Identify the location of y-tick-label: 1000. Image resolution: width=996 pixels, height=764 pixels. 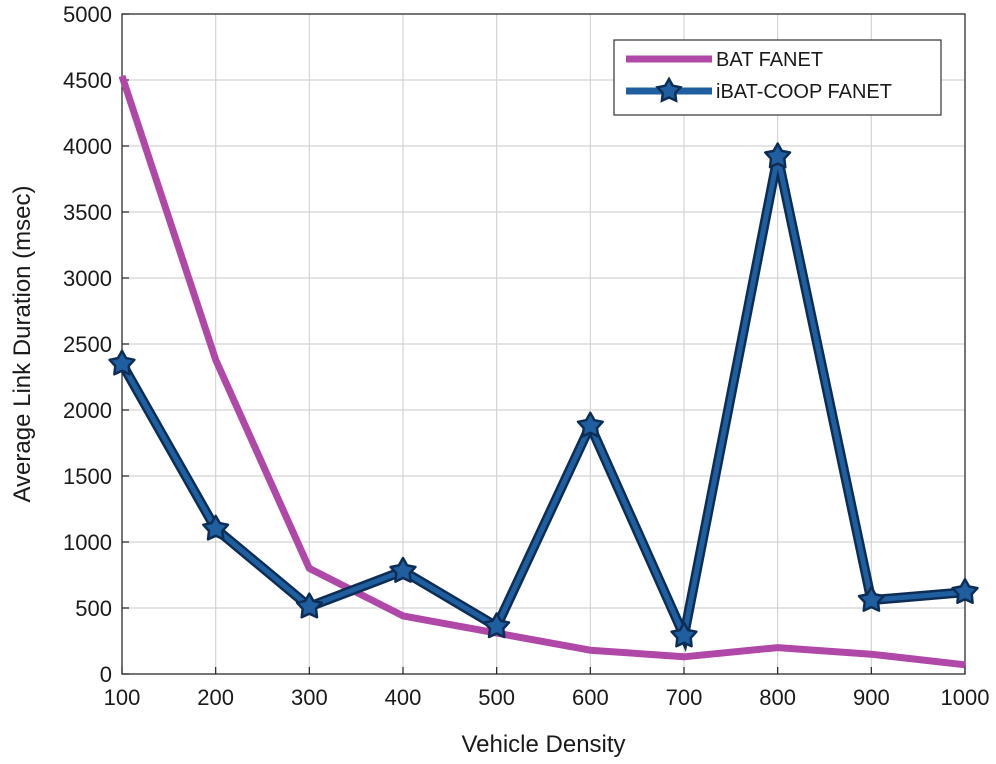
(87, 542).